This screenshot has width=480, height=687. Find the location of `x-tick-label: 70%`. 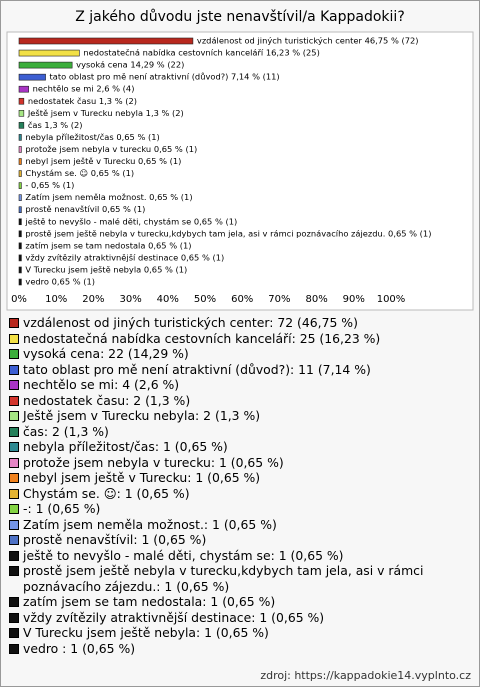

x-tick-label: 70% is located at coordinates (279, 299).